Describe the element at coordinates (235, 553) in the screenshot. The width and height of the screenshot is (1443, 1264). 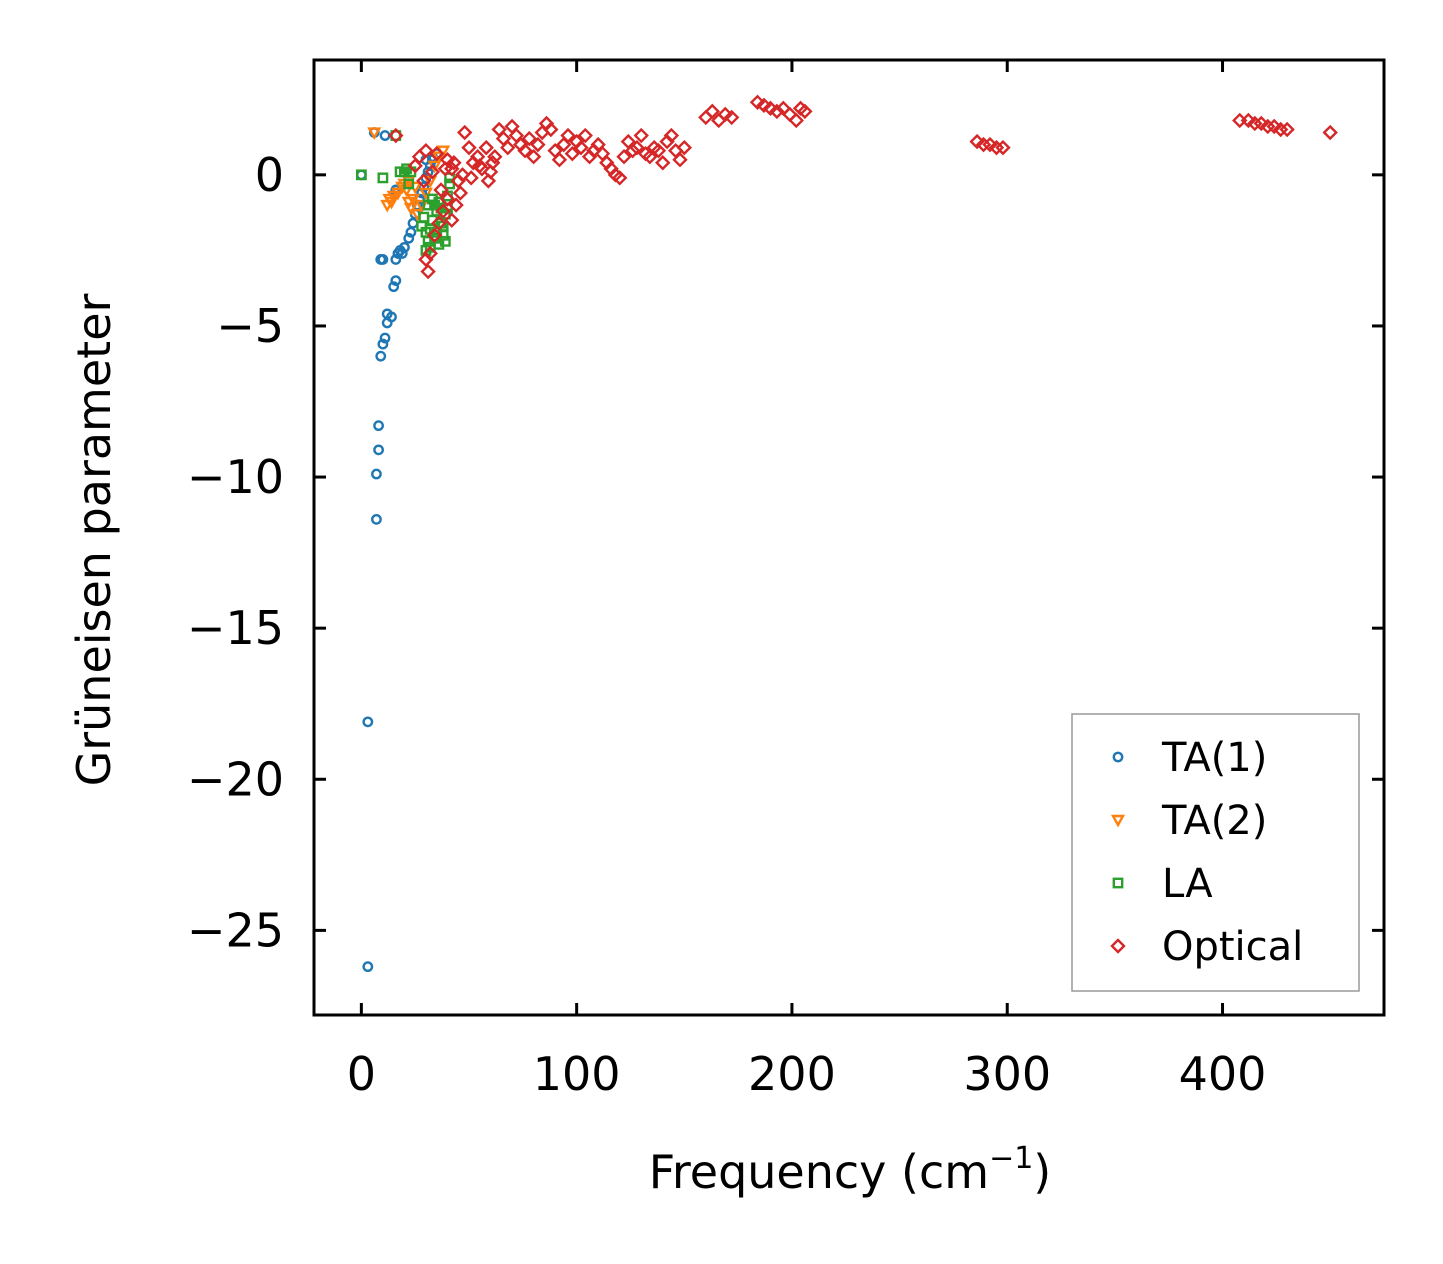
I see `y-tick-labels: 0 −5 −10 −15 −20 −25` at that location.